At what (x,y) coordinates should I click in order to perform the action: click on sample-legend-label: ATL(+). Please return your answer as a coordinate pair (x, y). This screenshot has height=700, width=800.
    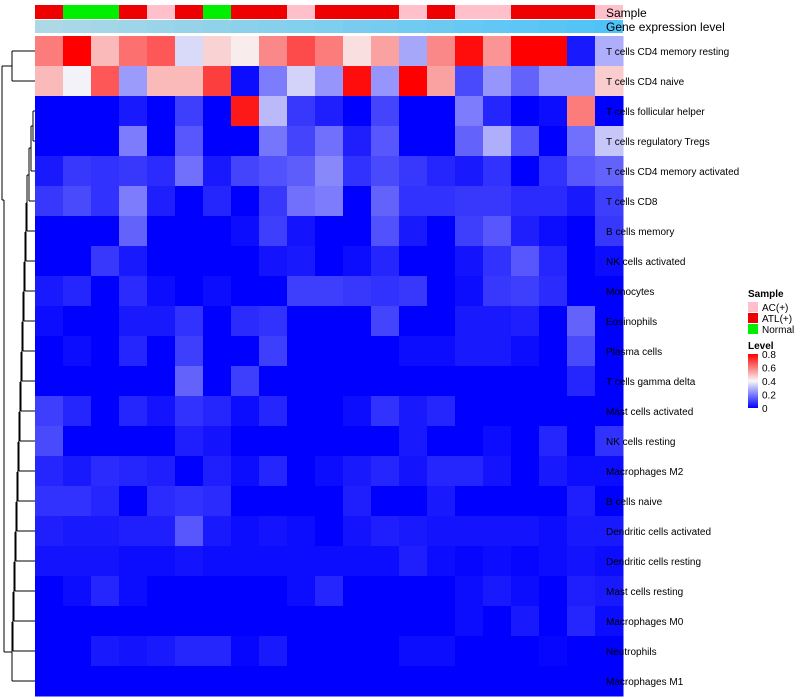
    Looking at the image, I should click on (777, 319).